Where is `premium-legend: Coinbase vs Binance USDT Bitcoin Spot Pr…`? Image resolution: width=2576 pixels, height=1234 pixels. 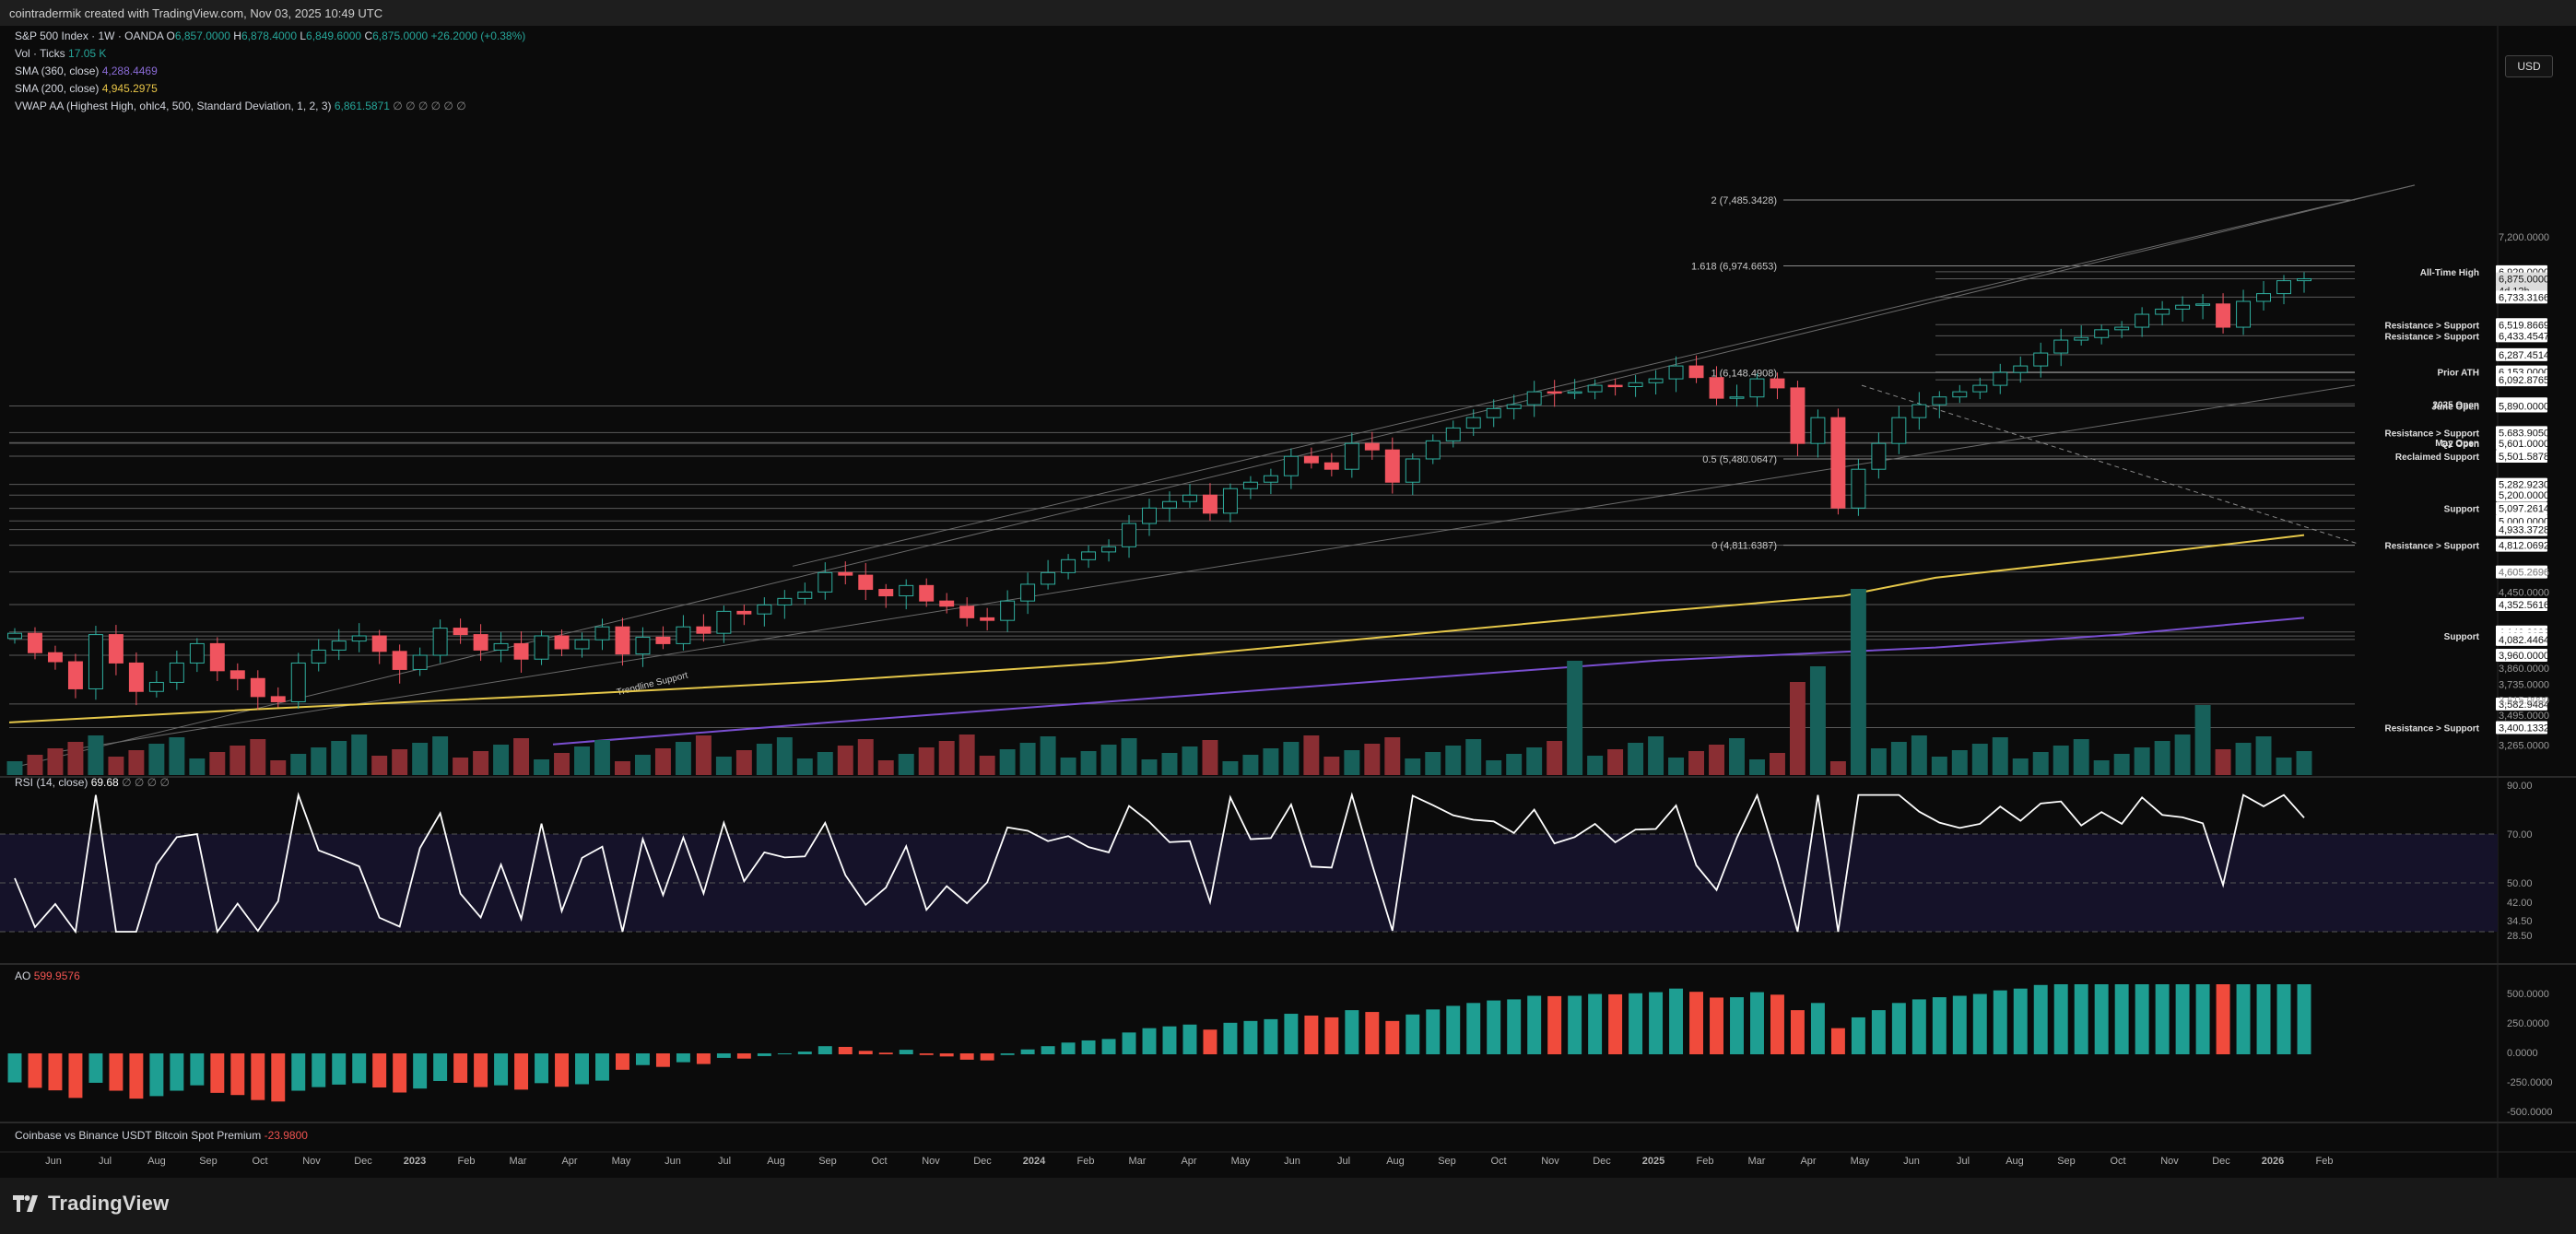
premium-legend: Coinbase vs Binance USDT Bitcoin Spot Pr… is located at coordinates (162, 1135).